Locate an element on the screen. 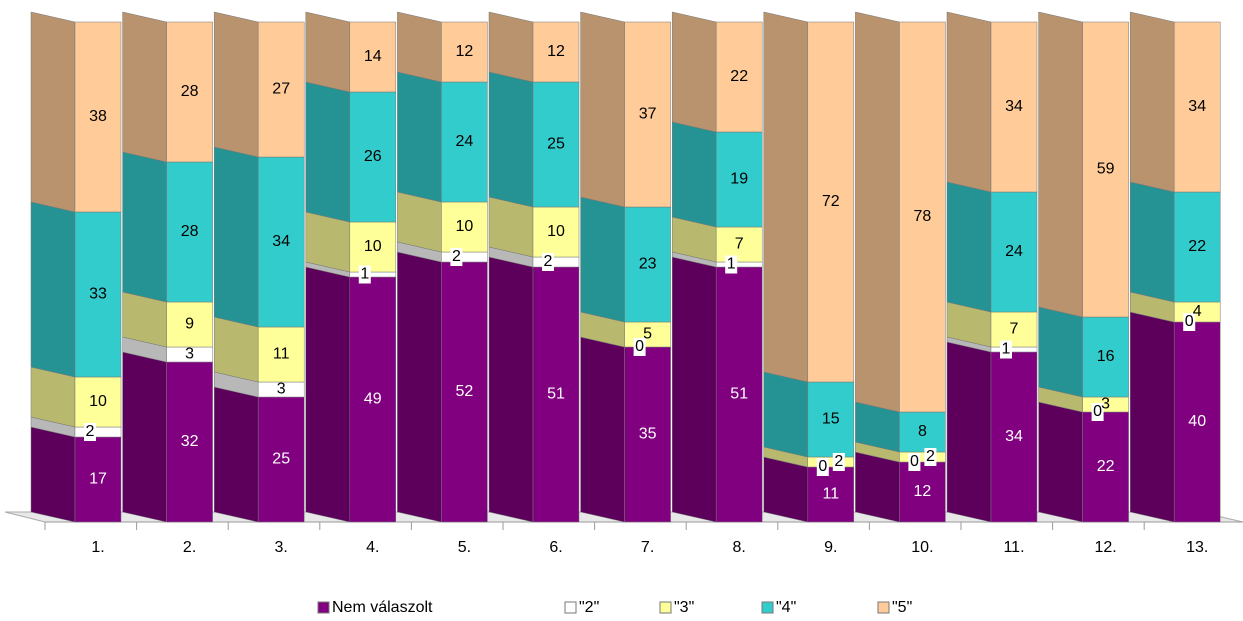 The width and height of the screenshot is (1243, 621). x-tick-label: 3. is located at coordinates (281, 547).